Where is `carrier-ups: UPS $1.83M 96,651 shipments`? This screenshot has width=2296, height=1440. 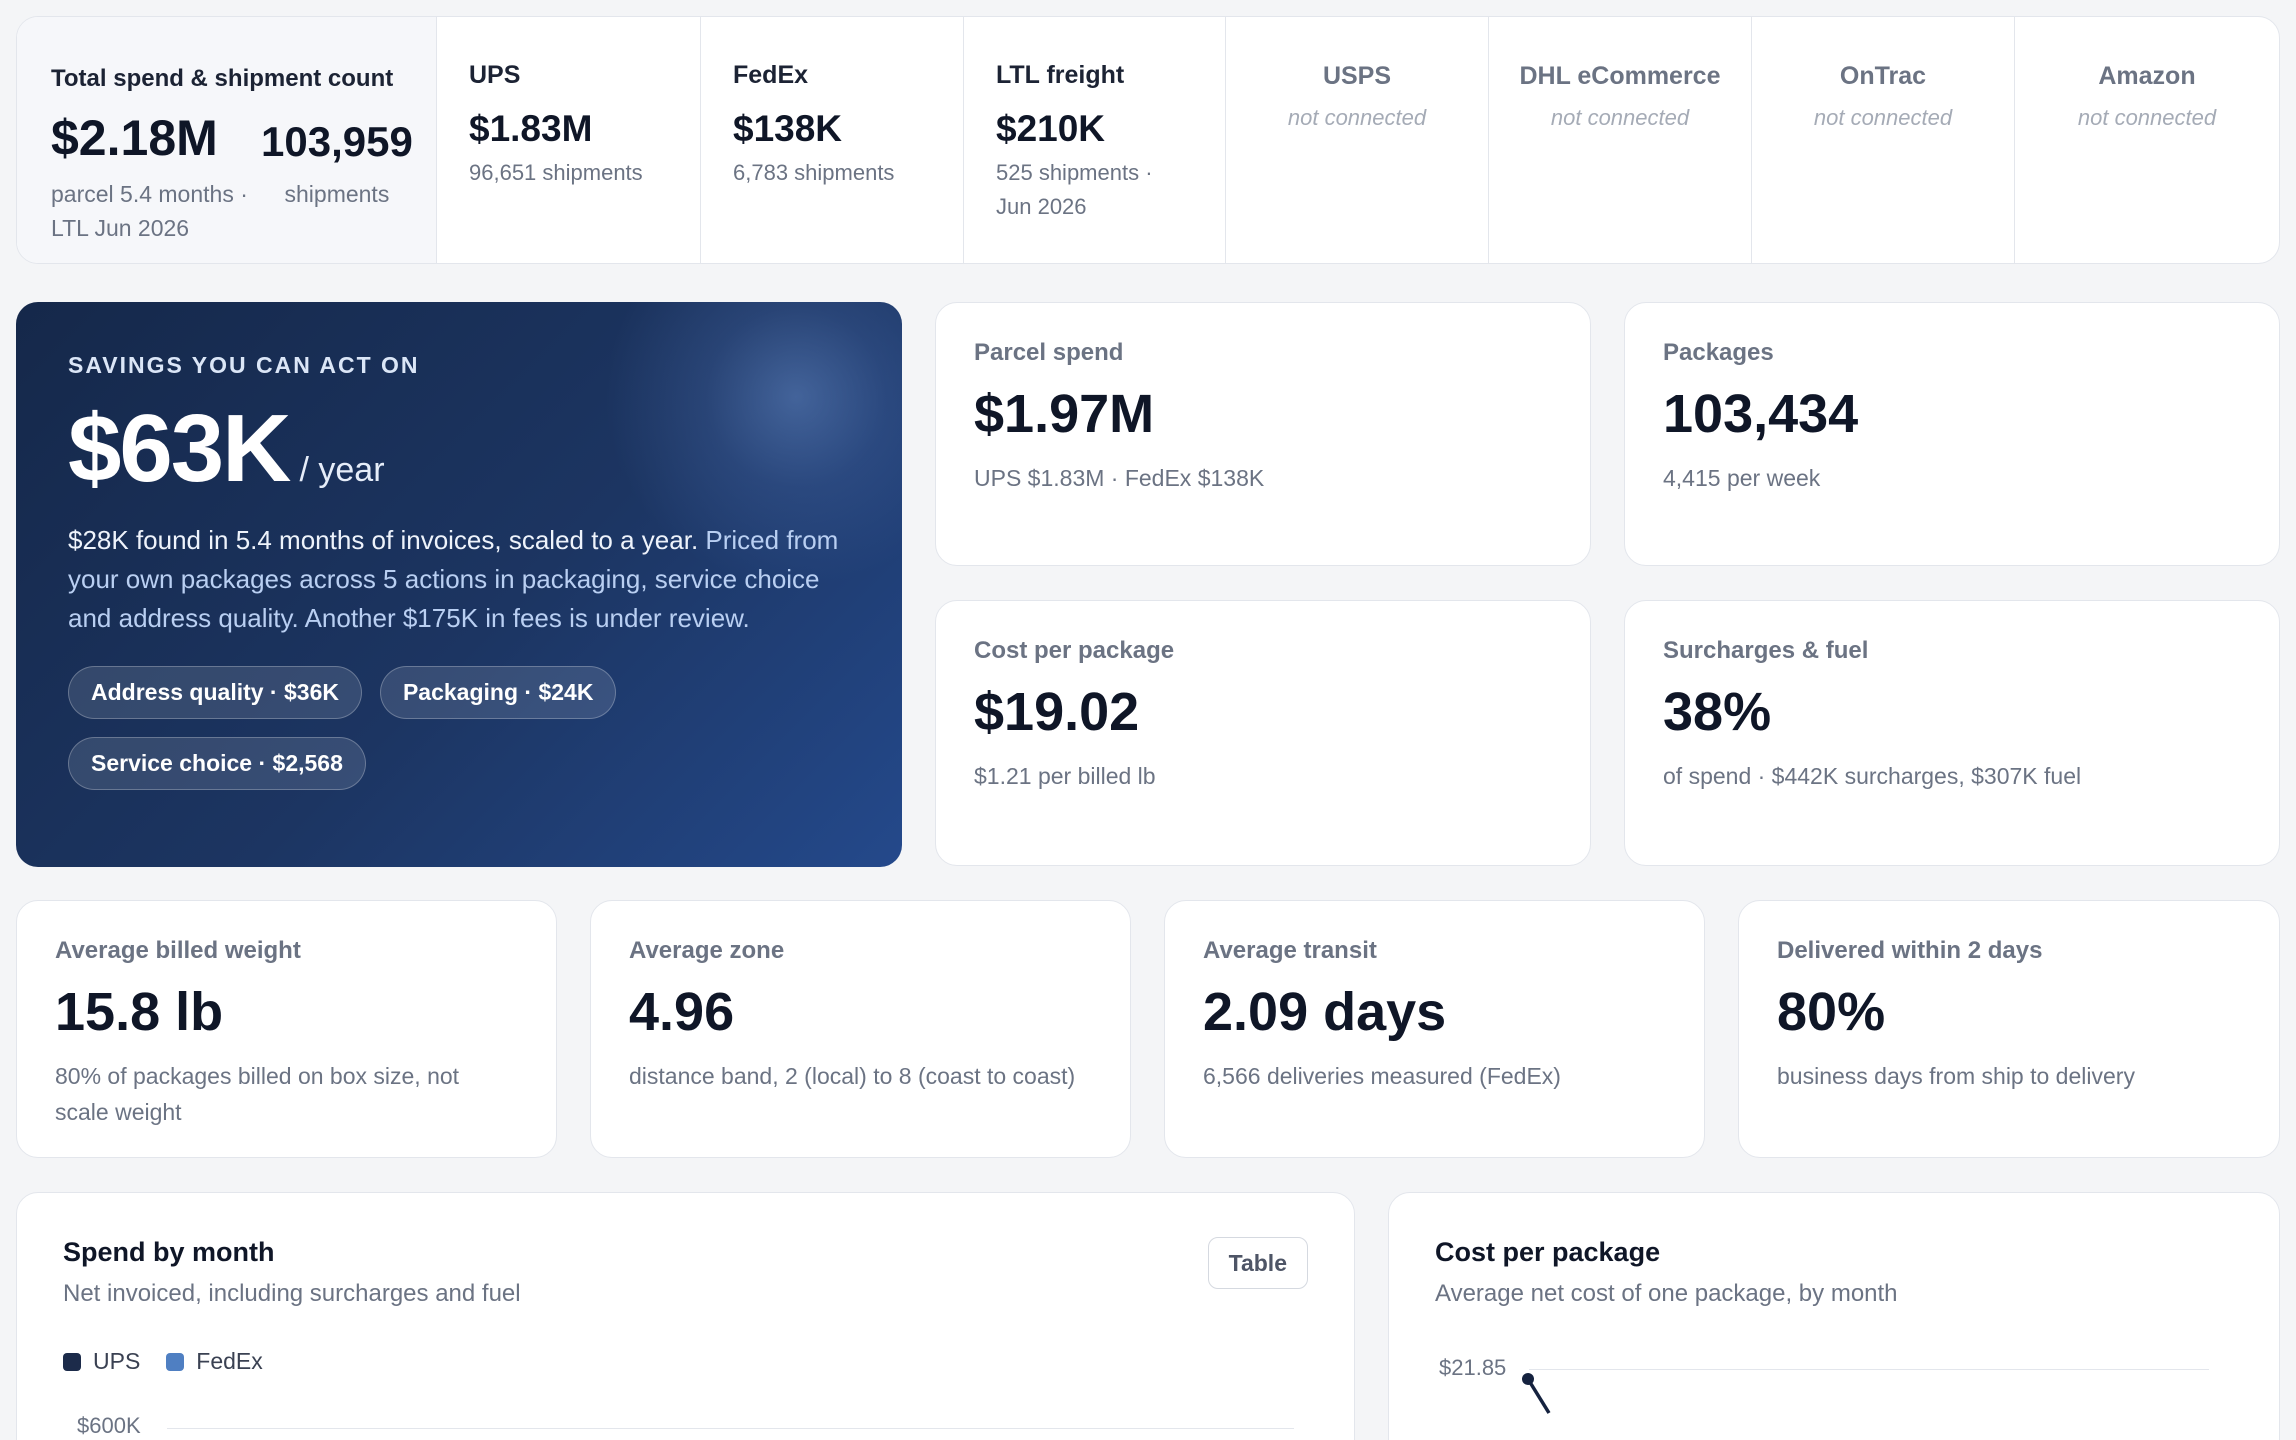 carrier-ups: UPS $1.83M 96,651 shipments is located at coordinates (569, 140).